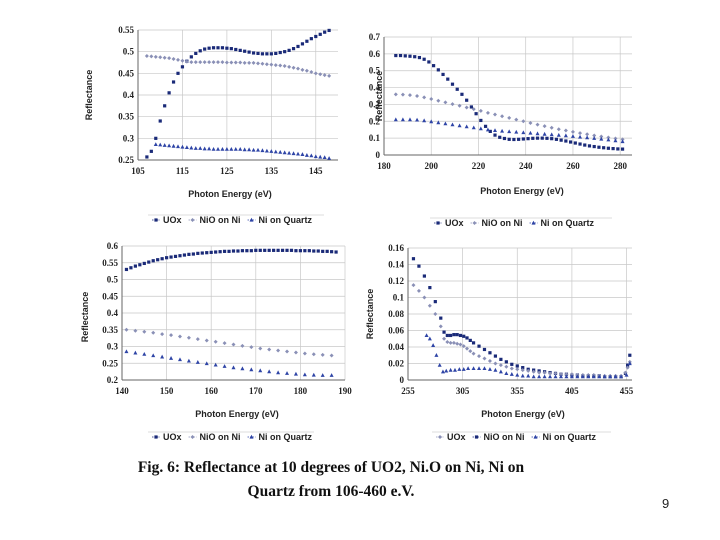 The width and height of the screenshot is (720, 540). What do you see at coordinates (502, 223) in the screenshot?
I see `legend-label: NiO on Ni` at bounding box center [502, 223].